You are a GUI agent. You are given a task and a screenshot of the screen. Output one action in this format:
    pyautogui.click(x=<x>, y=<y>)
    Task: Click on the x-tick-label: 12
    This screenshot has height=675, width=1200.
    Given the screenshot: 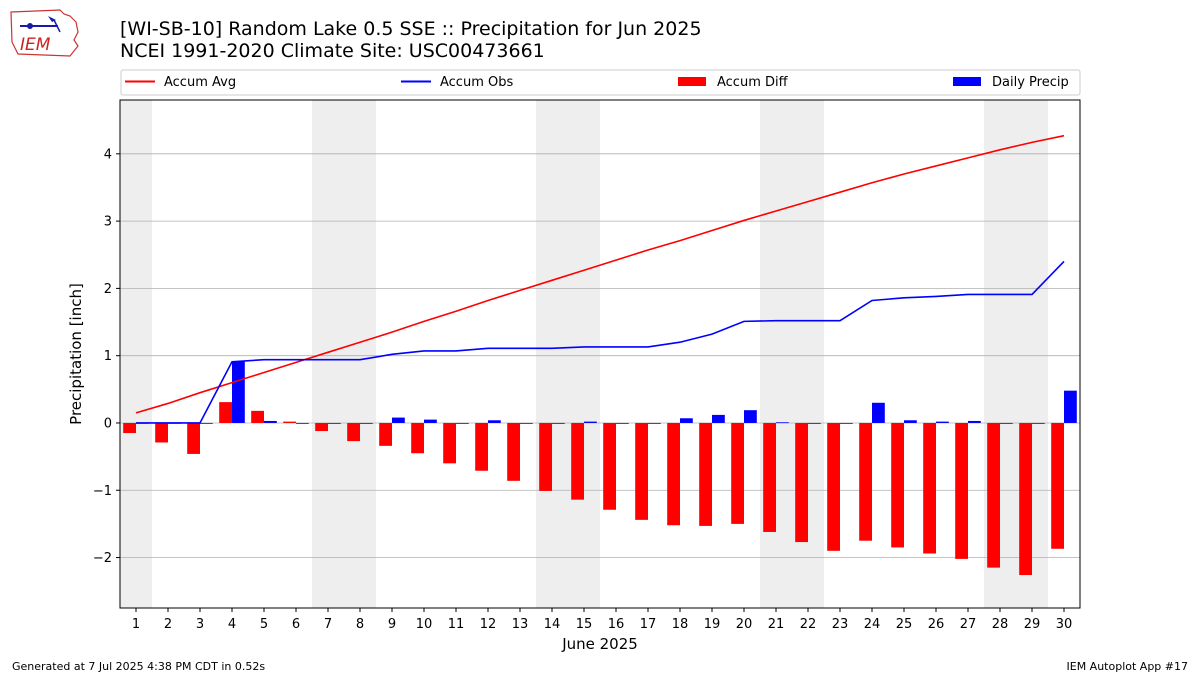 What is the action you would take?
    pyautogui.click(x=488, y=624)
    